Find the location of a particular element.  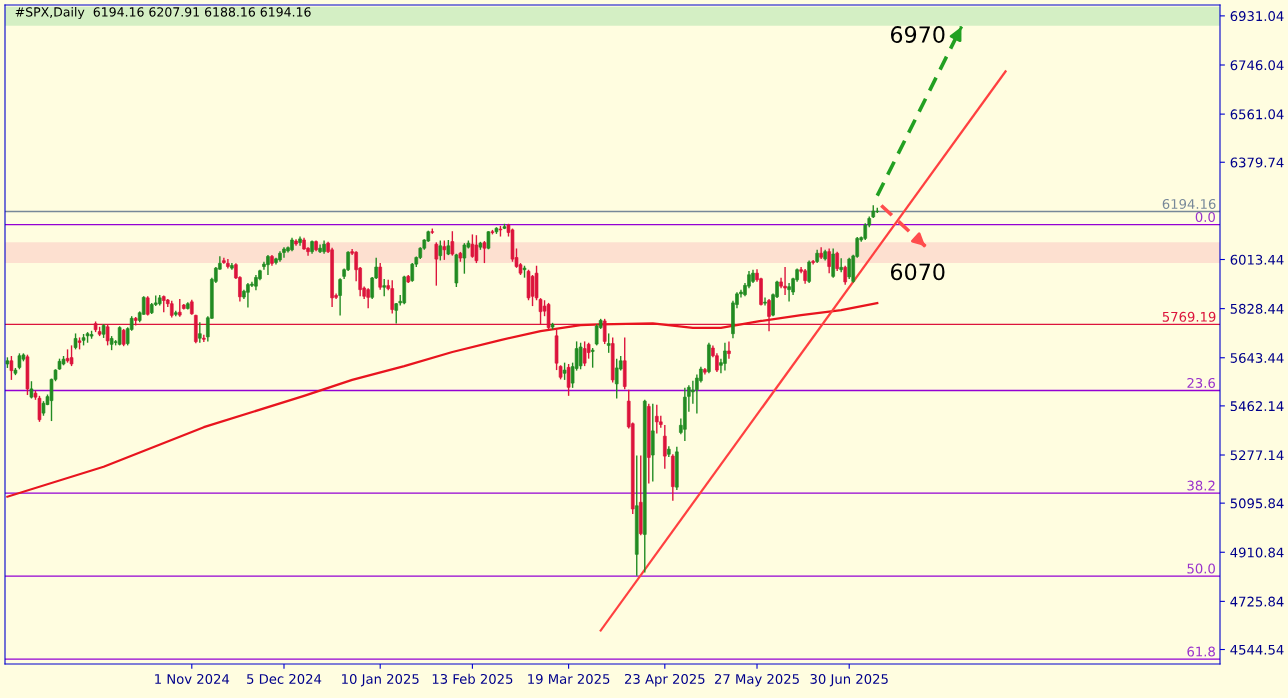

y2-tick-label: 38.2 is located at coordinates (1201, 485).